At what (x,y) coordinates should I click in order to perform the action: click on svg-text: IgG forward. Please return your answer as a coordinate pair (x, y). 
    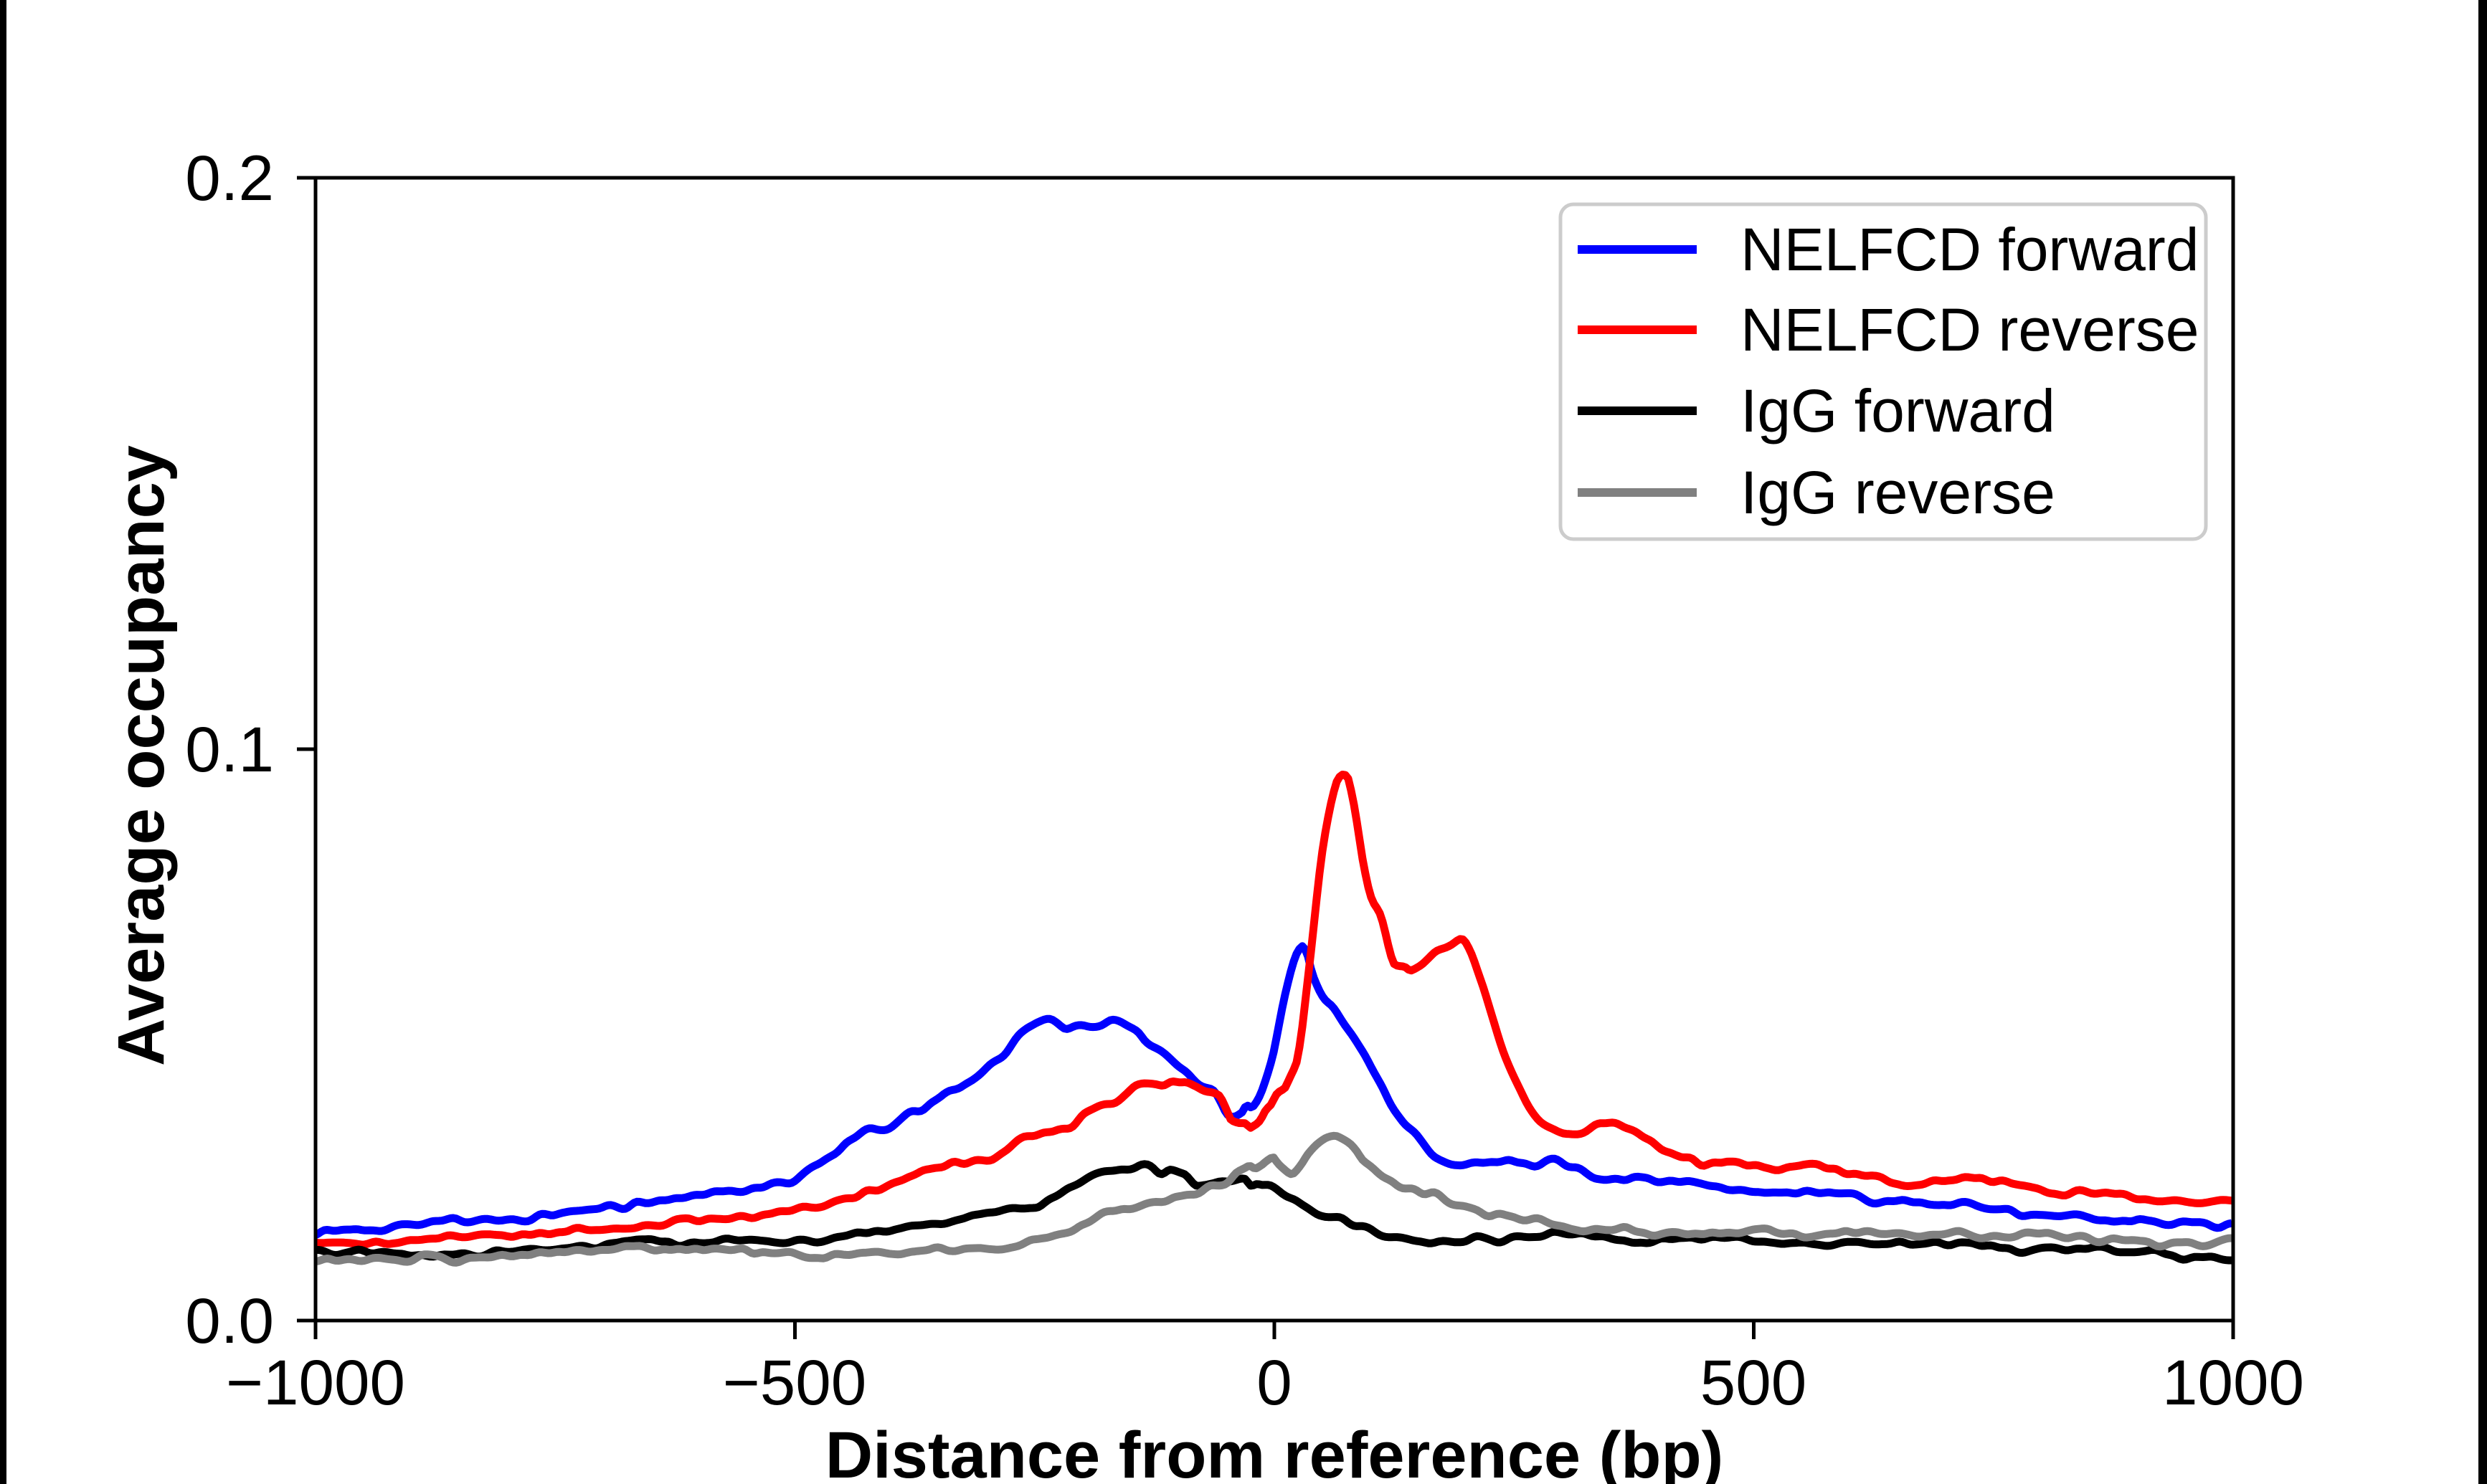
    Looking at the image, I should click on (1897, 410).